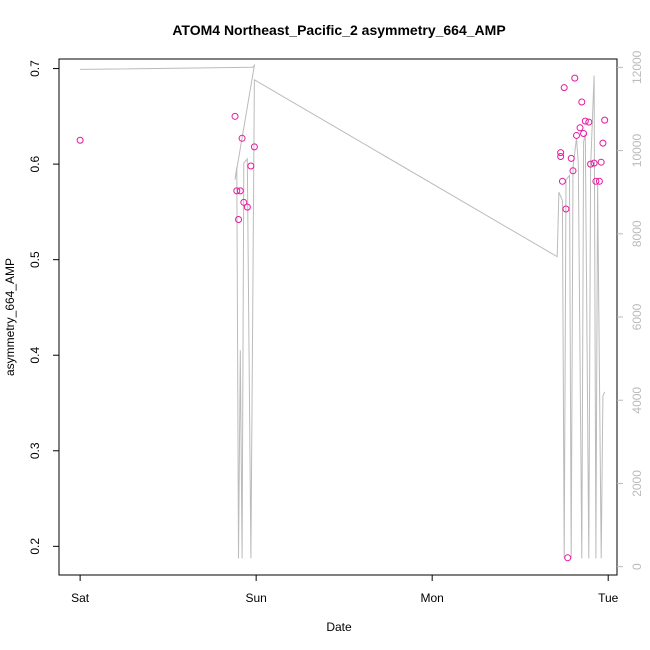  What do you see at coordinates (255, 598) in the screenshot?
I see `x-tick-label: Sun` at bounding box center [255, 598].